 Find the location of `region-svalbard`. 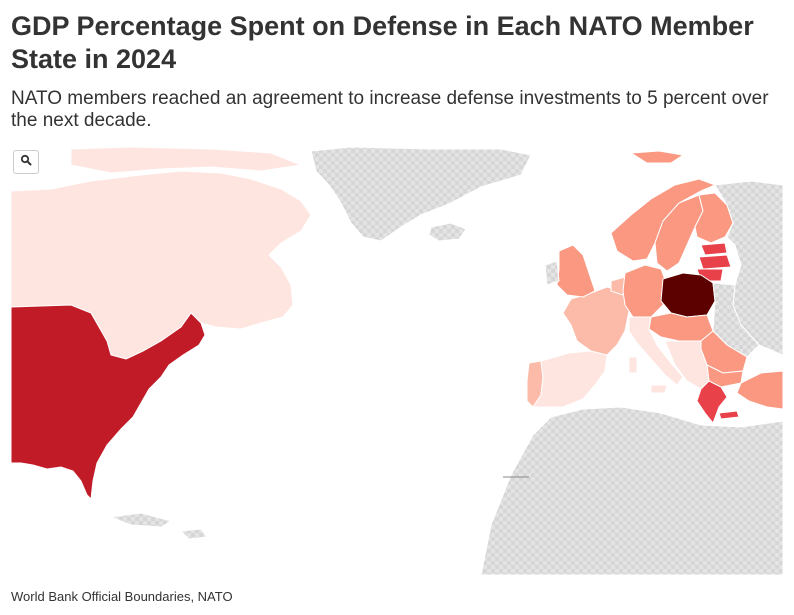

region-svalbard is located at coordinates (657, 157).